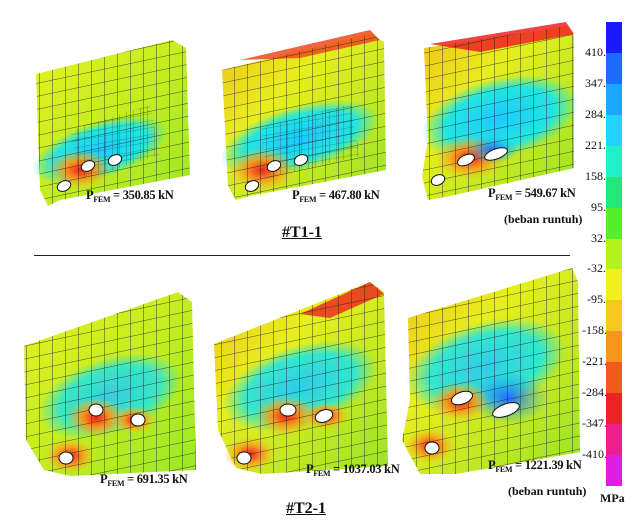  What do you see at coordinates (595, 175) in the screenshot?
I see `scale-tick-label: 158.` at bounding box center [595, 175].